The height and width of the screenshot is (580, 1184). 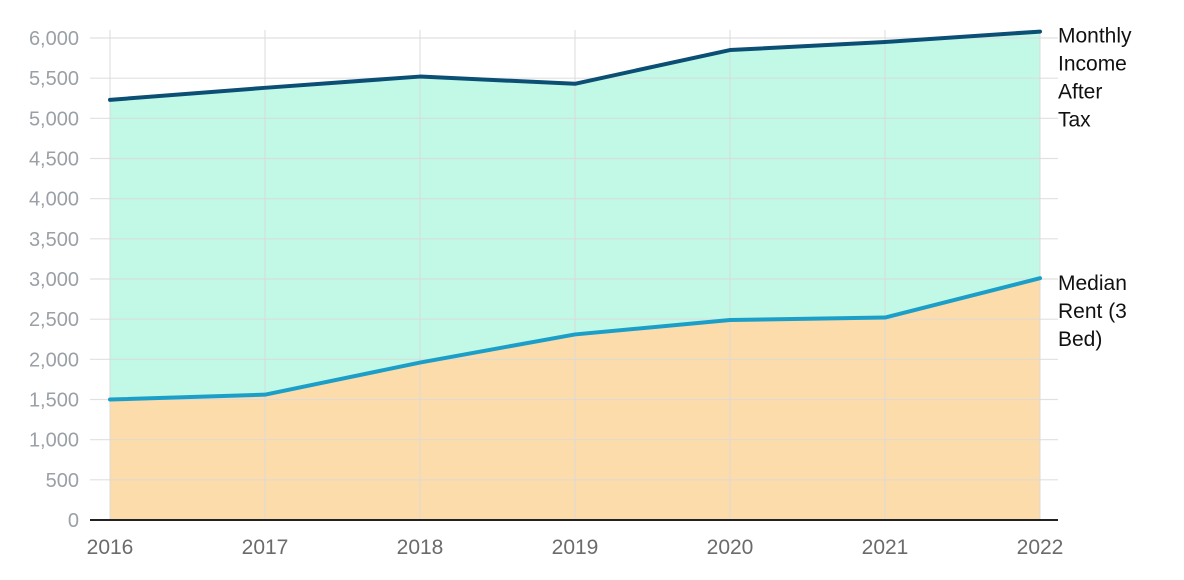 I want to click on y-tick-label: 4,000, so click(x=54, y=200).